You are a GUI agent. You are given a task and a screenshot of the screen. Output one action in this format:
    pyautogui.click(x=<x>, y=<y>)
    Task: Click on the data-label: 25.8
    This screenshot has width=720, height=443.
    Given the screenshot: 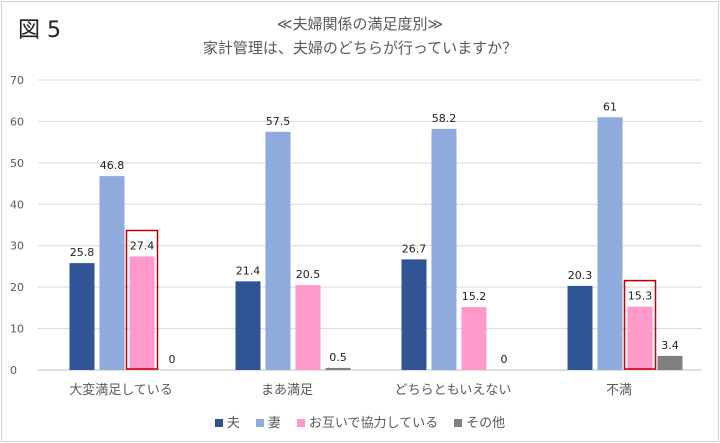 What is the action you would take?
    pyautogui.click(x=82, y=252)
    